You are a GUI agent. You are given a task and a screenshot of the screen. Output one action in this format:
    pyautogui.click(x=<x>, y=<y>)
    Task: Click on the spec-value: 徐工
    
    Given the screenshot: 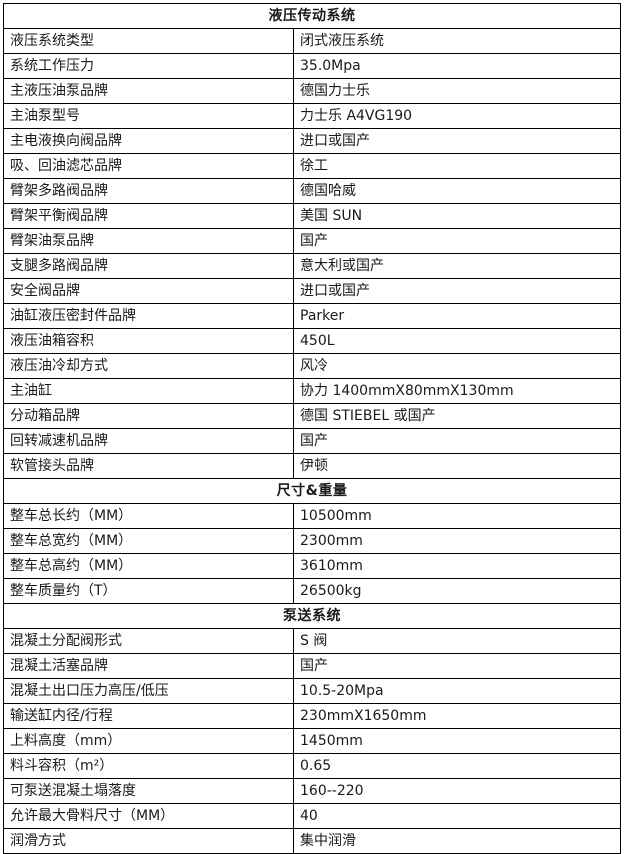 What is the action you would take?
    pyautogui.click(x=457, y=166)
    